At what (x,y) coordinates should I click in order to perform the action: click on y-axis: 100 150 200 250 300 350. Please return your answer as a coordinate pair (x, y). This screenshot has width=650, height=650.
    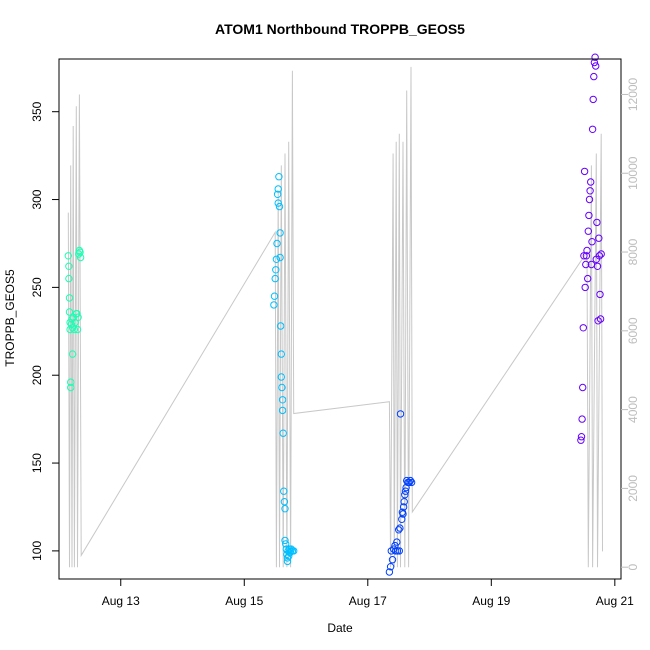
    Looking at the image, I should click on (44, 331).